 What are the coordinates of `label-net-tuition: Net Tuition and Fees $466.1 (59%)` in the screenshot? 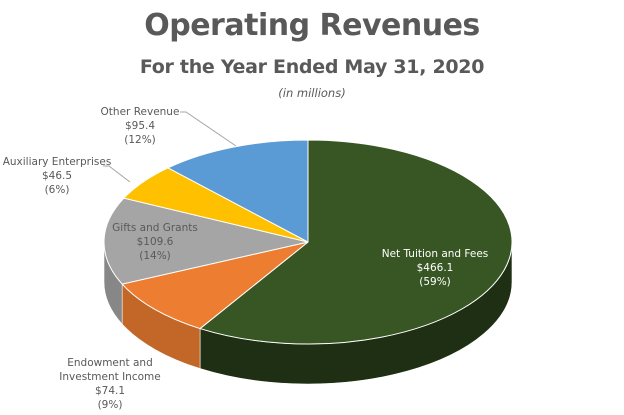 It's located at (435, 268).